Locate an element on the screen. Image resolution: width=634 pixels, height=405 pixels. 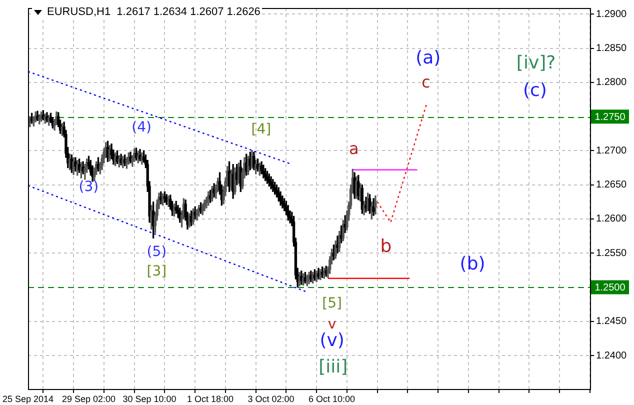
annotation: (v) is located at coordinates (332, 341).